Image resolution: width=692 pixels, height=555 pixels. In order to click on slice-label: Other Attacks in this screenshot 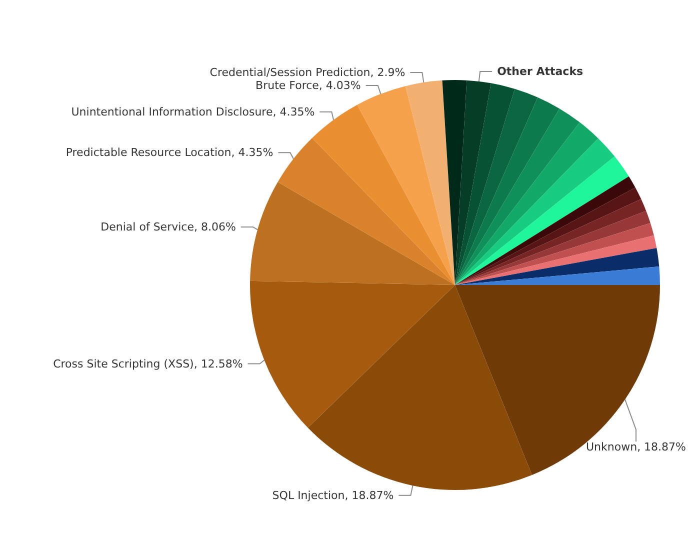, I will do `click(540, 71)`.